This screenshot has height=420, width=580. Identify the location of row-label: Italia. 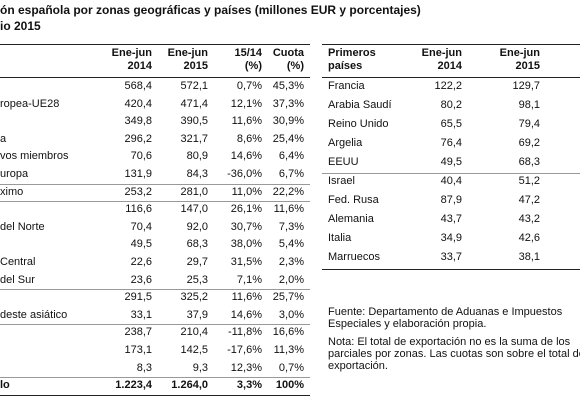
(340, 238).